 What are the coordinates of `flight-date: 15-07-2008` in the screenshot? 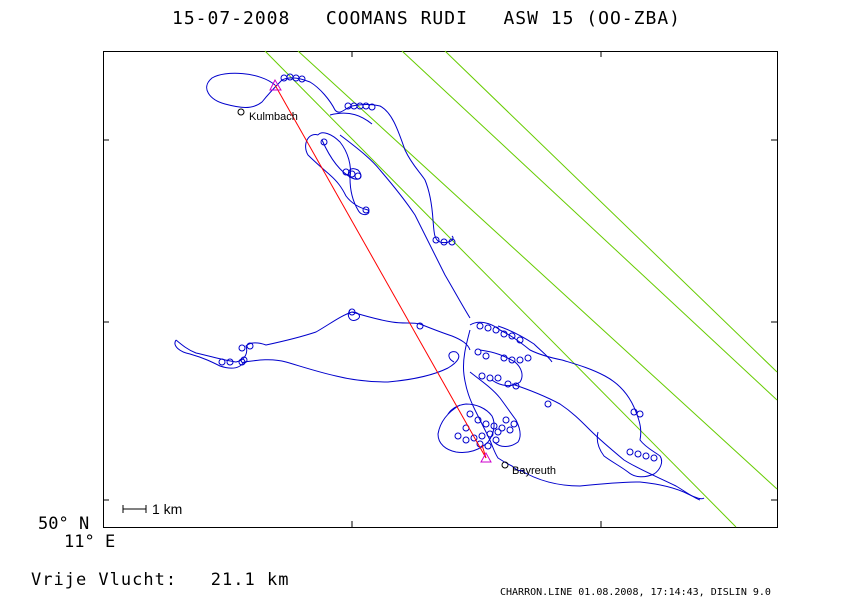 It's located at (231, 18).